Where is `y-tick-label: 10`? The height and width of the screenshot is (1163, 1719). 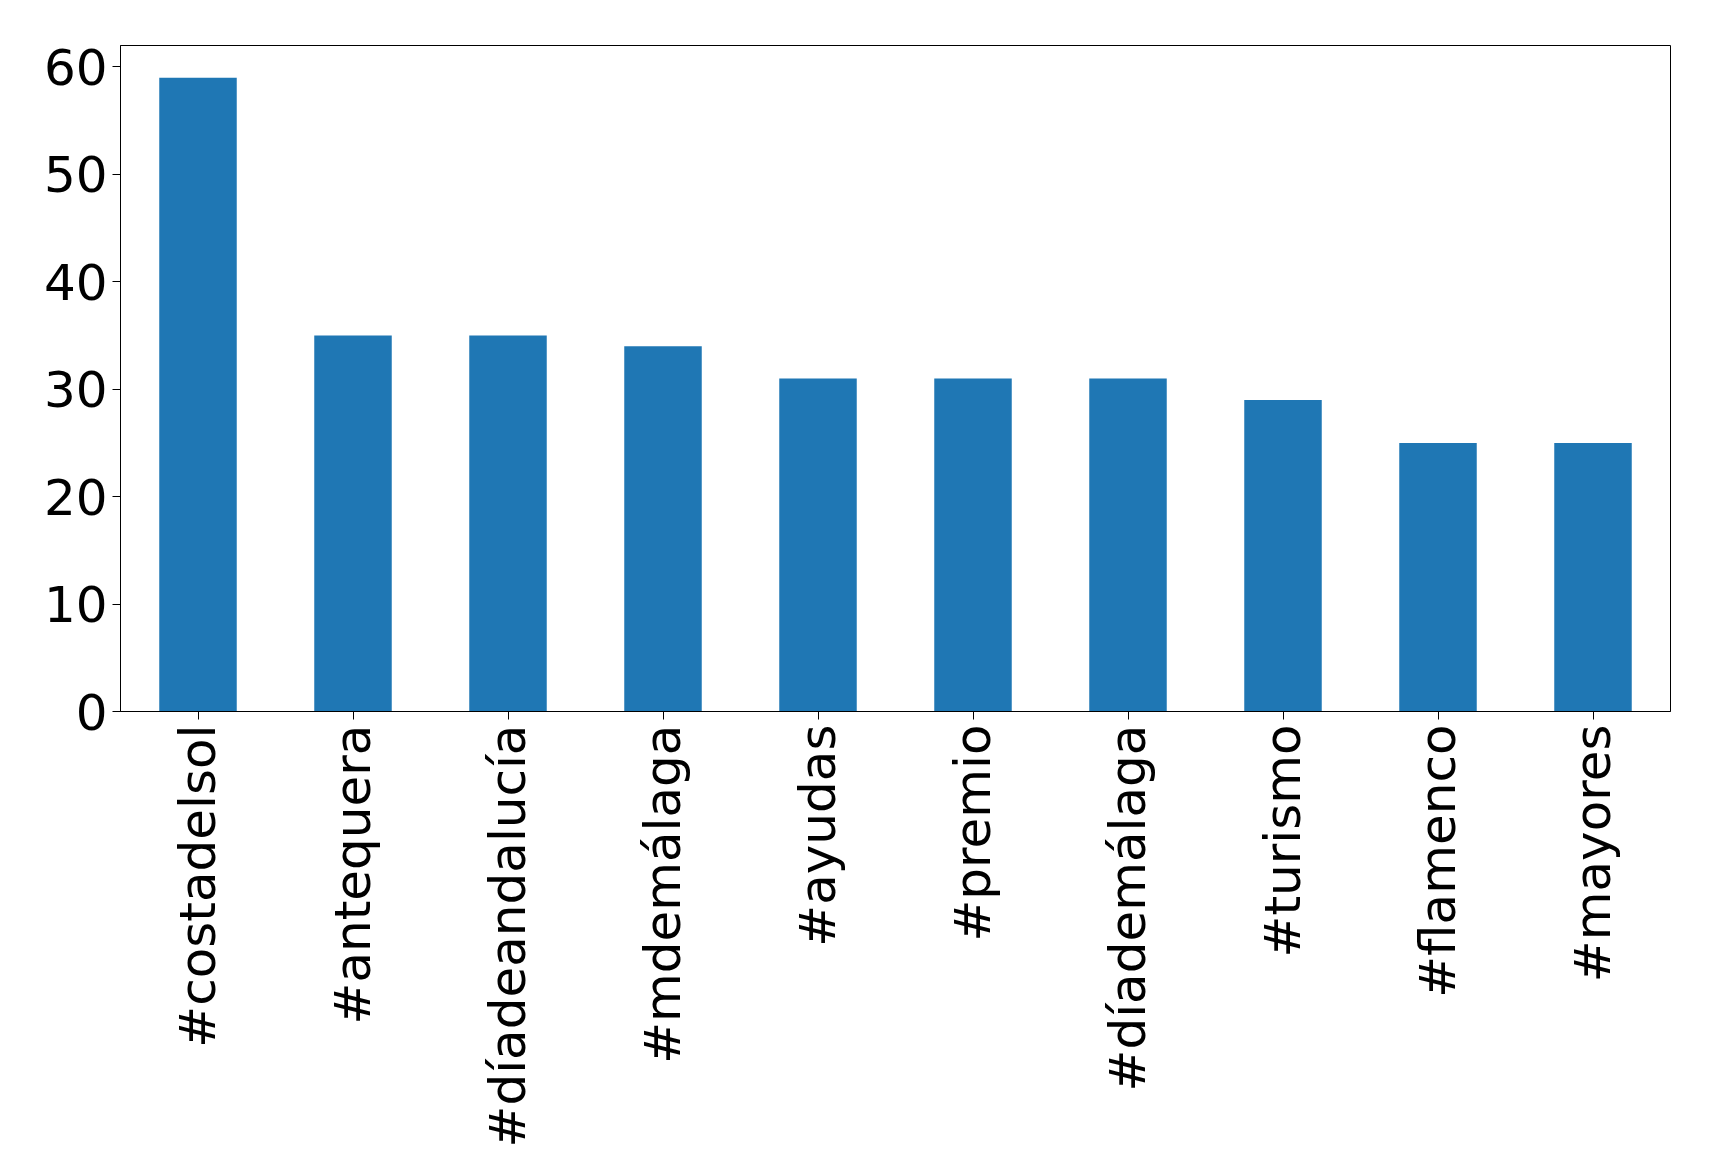
y-tick-label: 10 is located at coordinates (75, 605).